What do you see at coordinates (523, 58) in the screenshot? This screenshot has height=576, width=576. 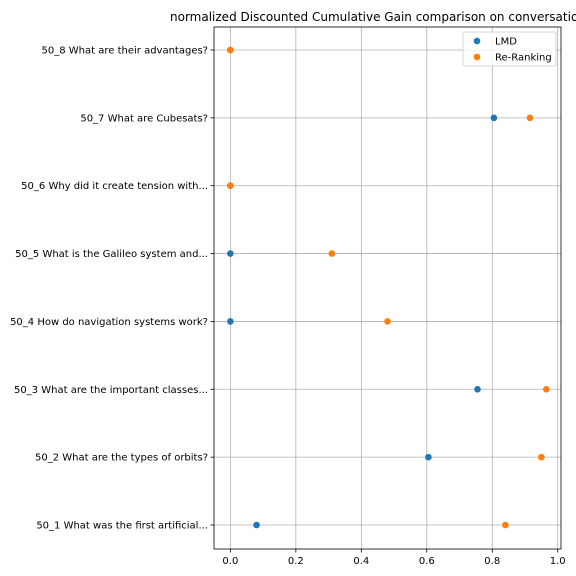 I see `legend-label: Re-Ranking` at bounding box center [523, 58].